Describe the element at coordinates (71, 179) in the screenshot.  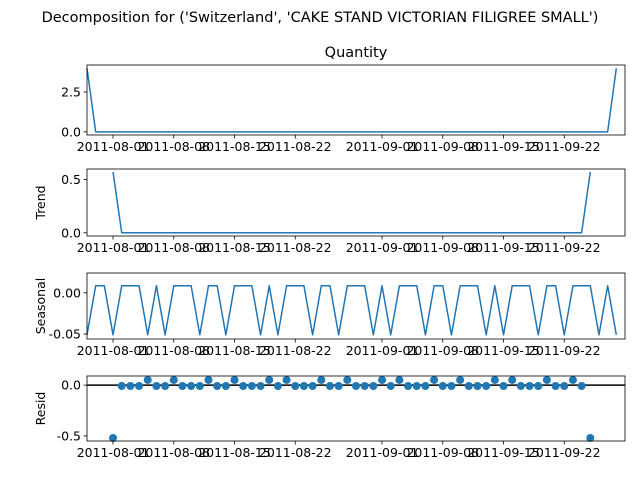
I see `y-tick-label: 0.5` at that location.